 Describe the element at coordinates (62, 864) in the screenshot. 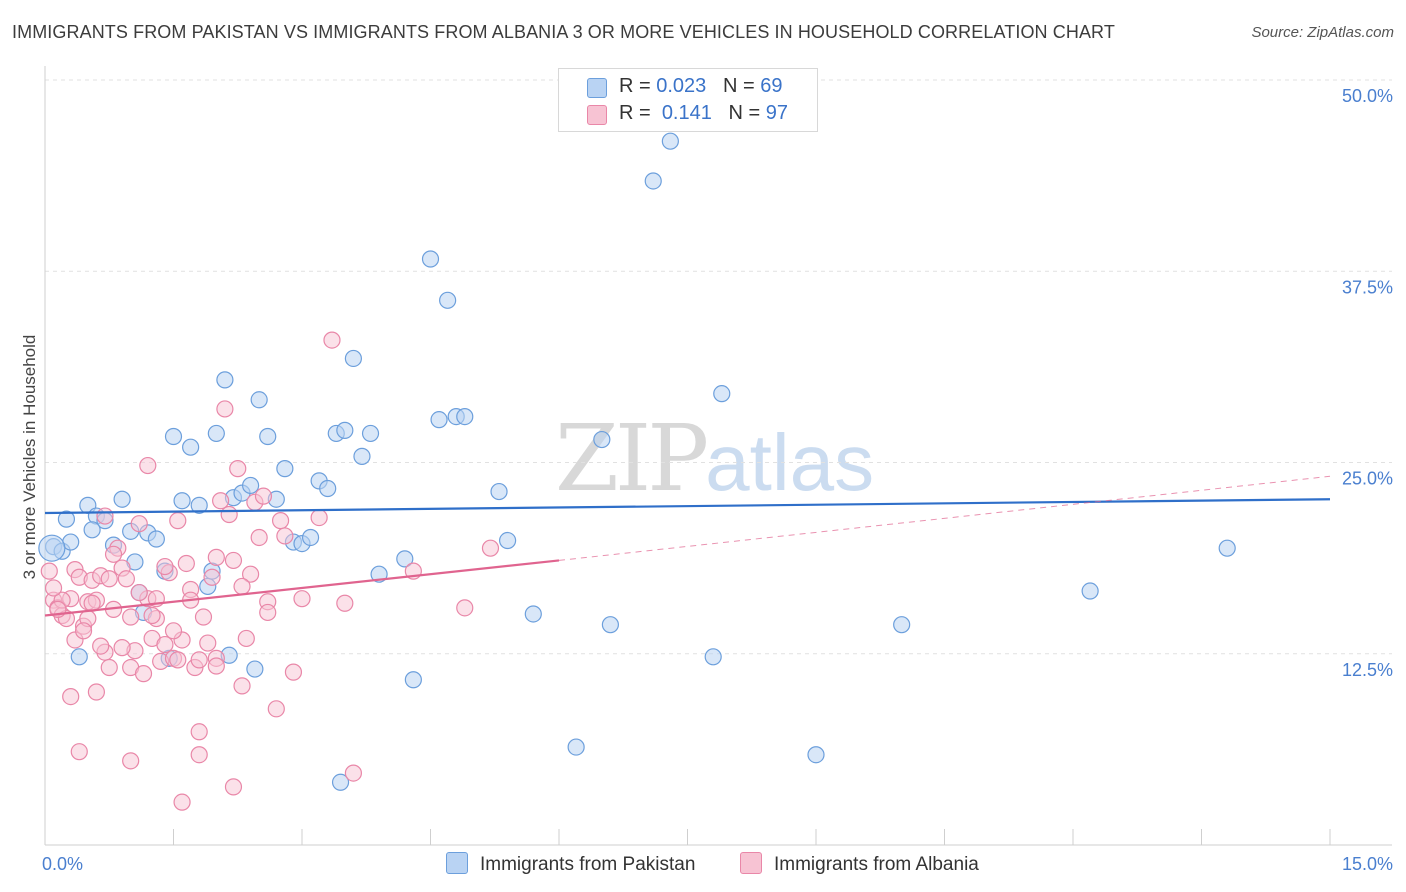

I see `x-tick-label-min: 0.0%` at that location.